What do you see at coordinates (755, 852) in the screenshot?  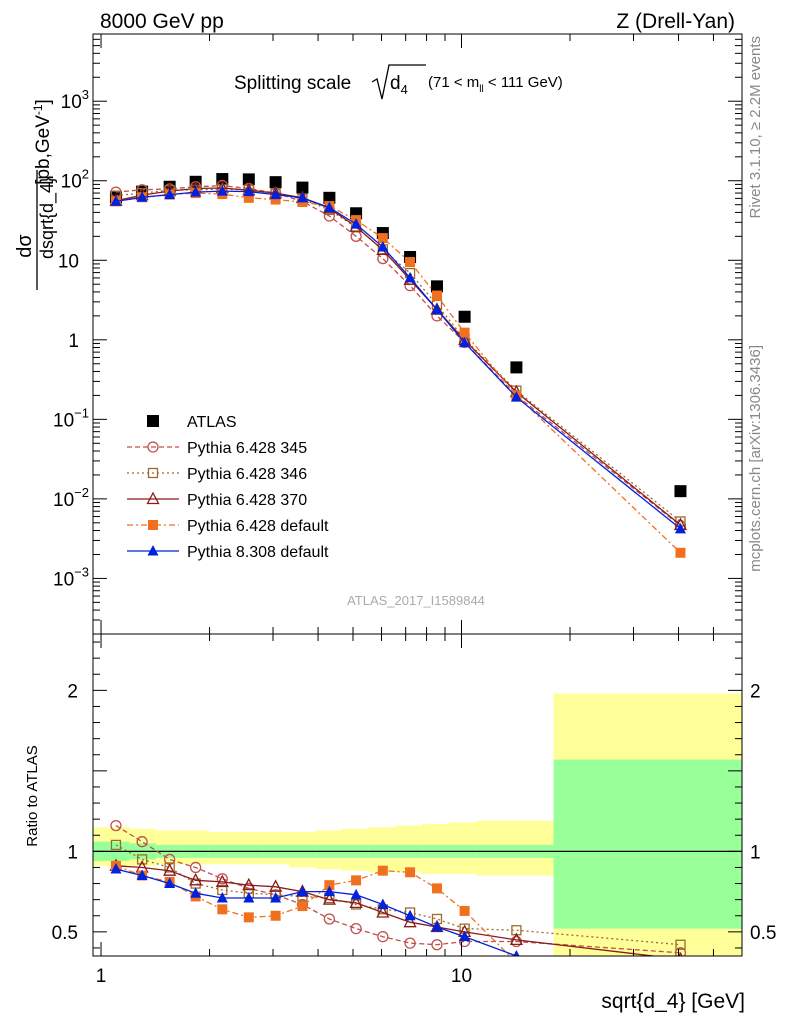 I see `ratio-y-tick-label-right: 1` at bounding box center [755, 852].